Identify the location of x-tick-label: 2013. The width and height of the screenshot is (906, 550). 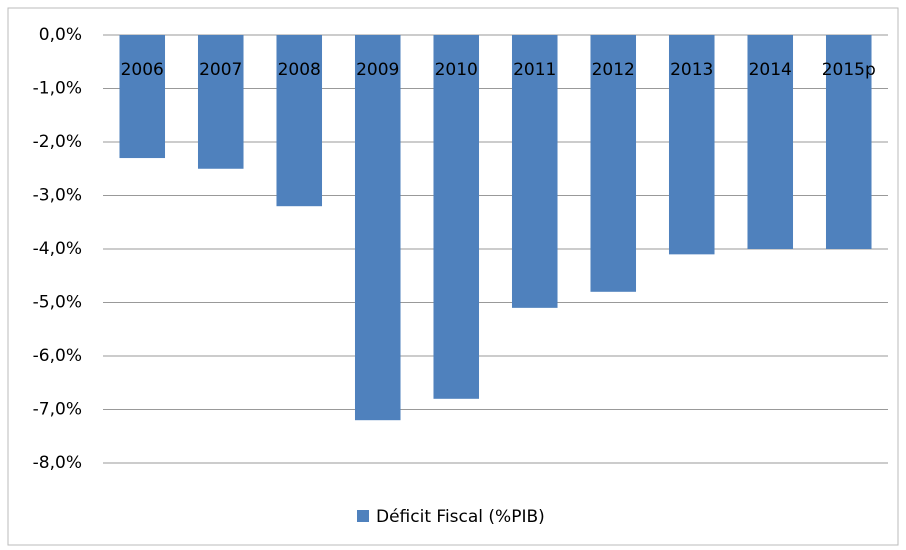
(691, 70).